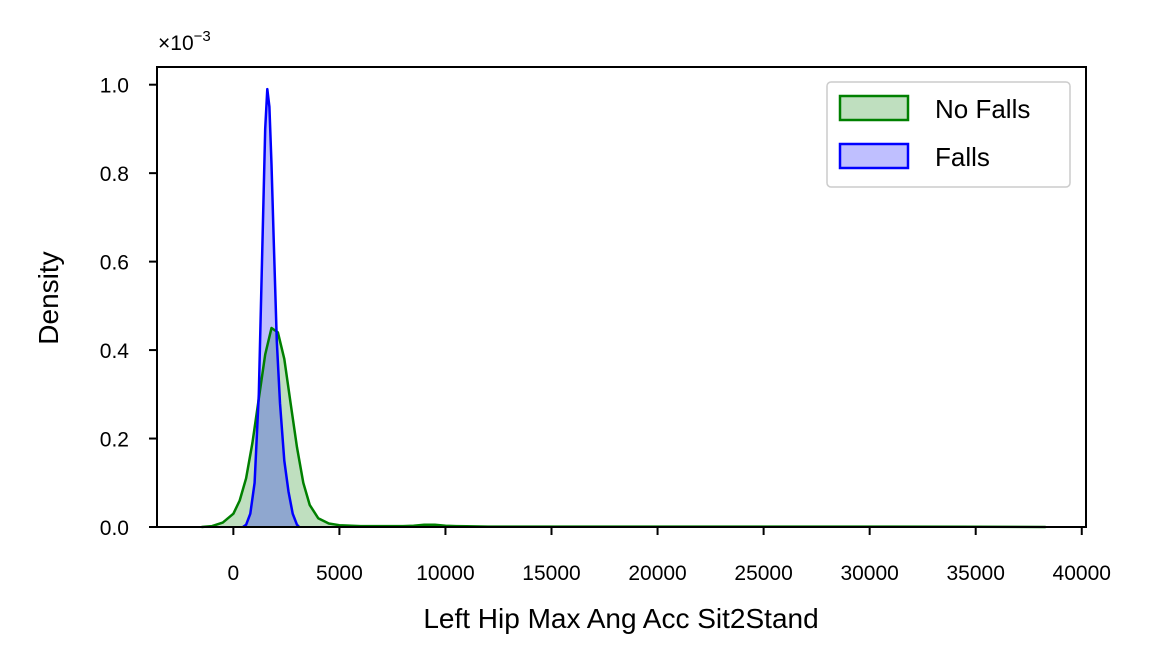 Image resolution: width=1157 pixels, height=666 pixels. I want to click on y-axis: 0.0 0.2 0.4 0.6 0.8 1.0, so click(128, 307).